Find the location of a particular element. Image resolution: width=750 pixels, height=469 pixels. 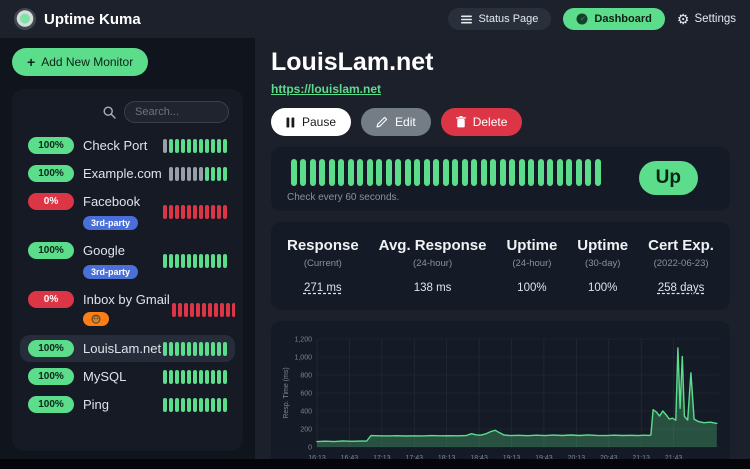

edit-button: Edit is located at coordinates (396, 122).